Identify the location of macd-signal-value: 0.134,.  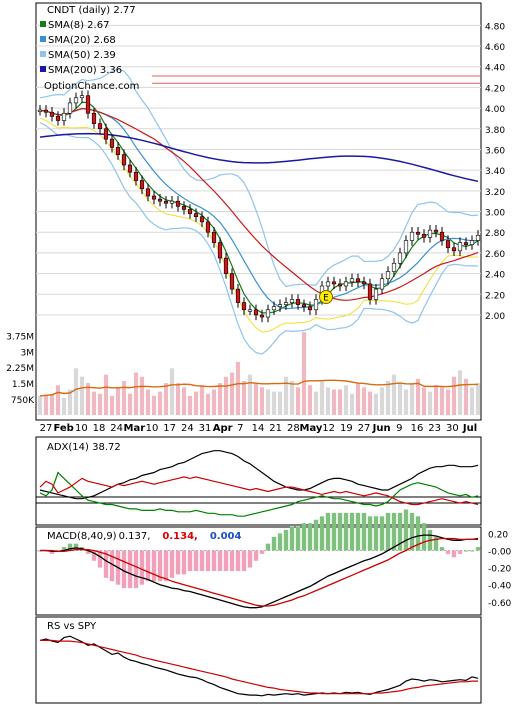
(179, 536).